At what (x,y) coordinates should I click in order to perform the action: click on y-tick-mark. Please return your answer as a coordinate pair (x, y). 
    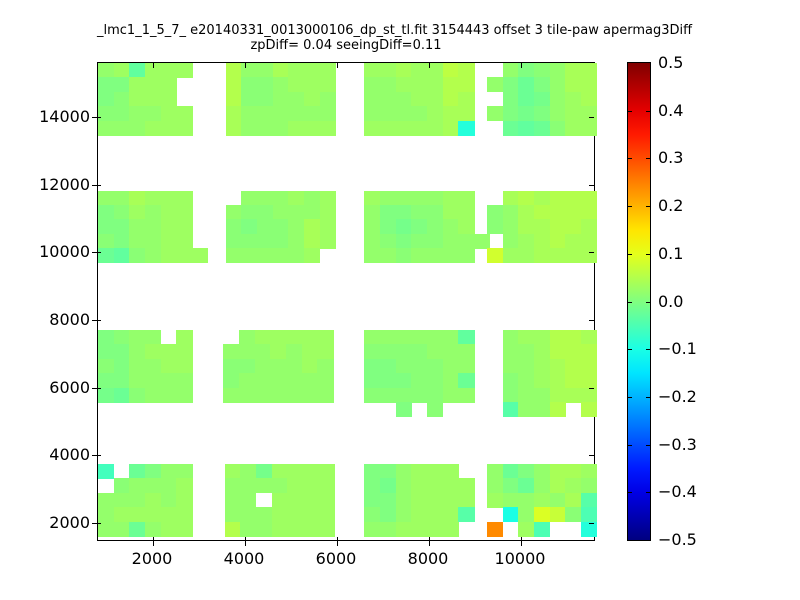
    Looking at the image, I should click on (96, 321).